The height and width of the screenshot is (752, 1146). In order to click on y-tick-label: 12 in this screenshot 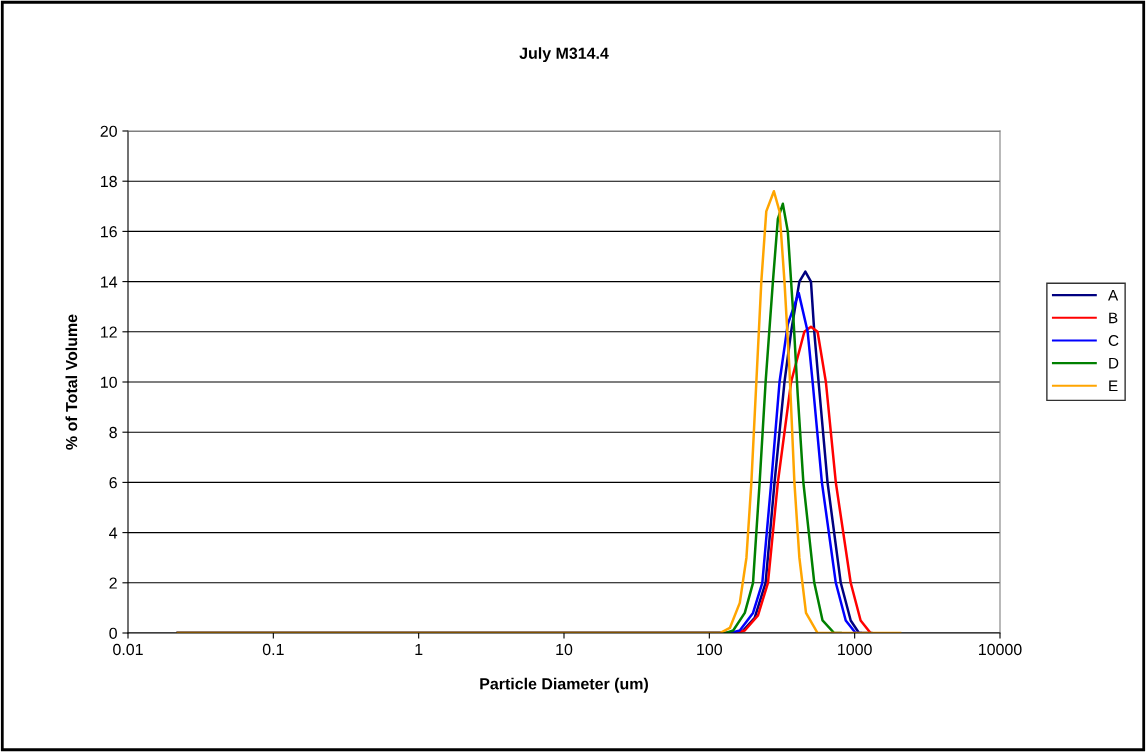, I will do `click(109, 332)`.